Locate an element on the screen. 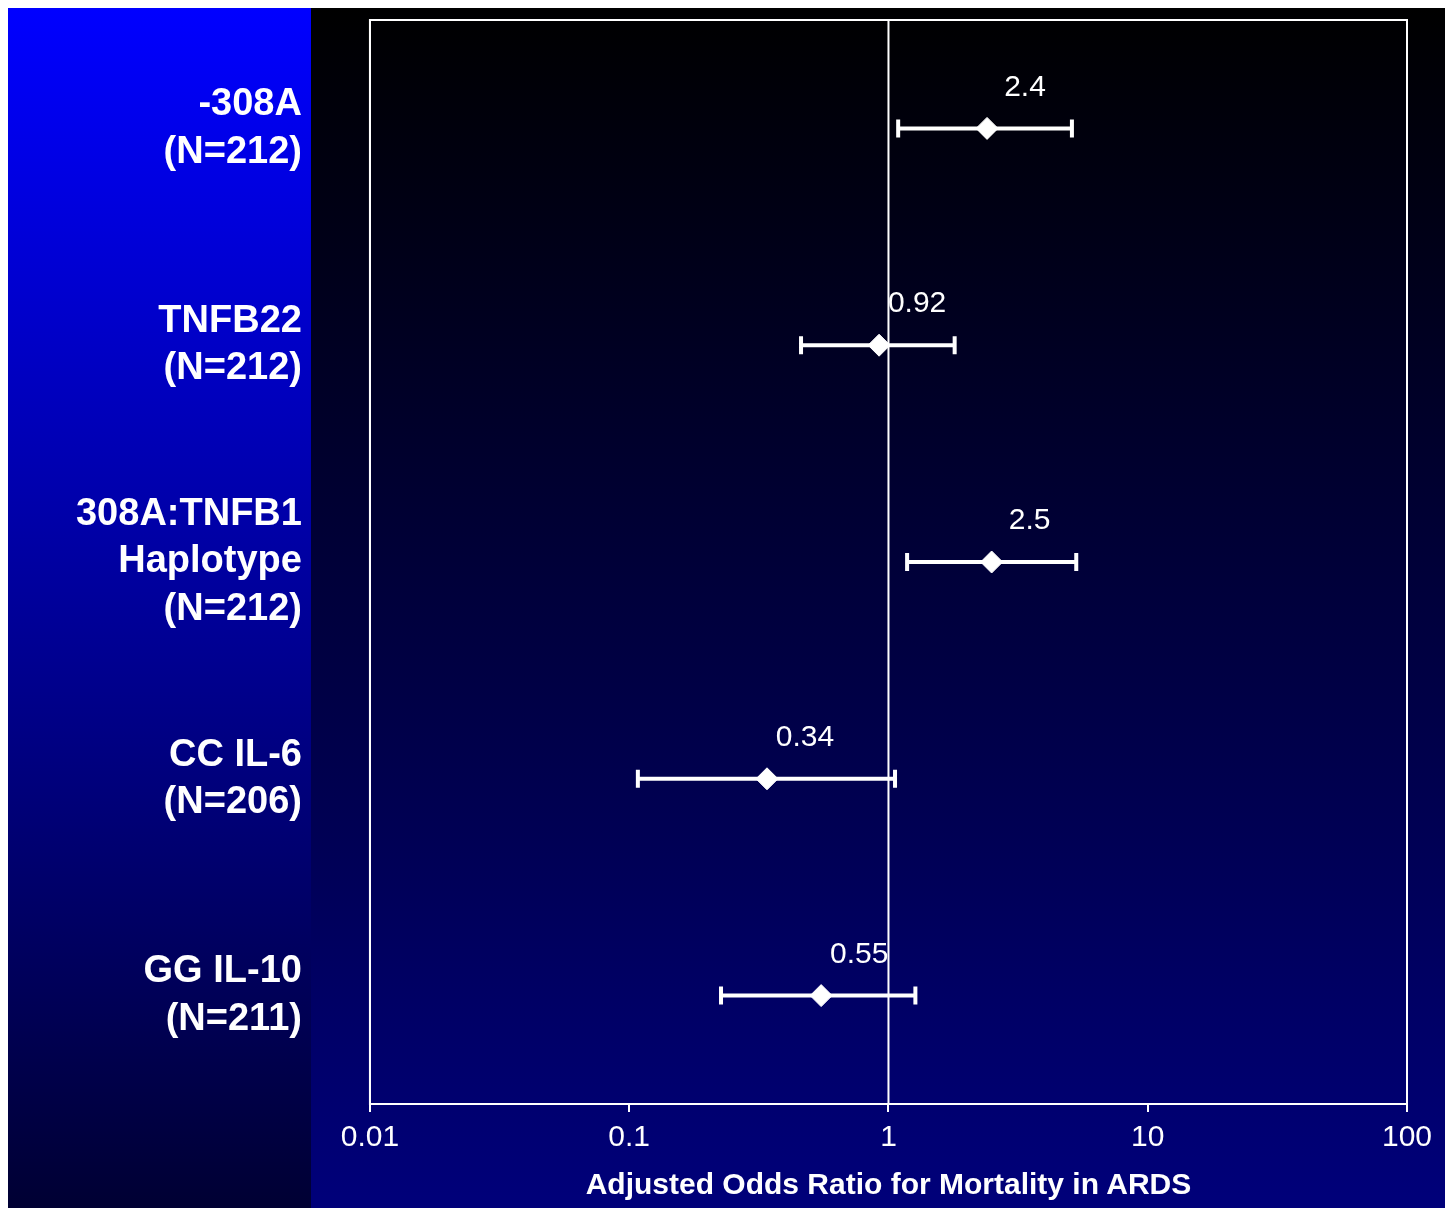 The height and width of the screenshot is (1216, 1453). data-label: 2.5 is located at coordinates (1029, 519).